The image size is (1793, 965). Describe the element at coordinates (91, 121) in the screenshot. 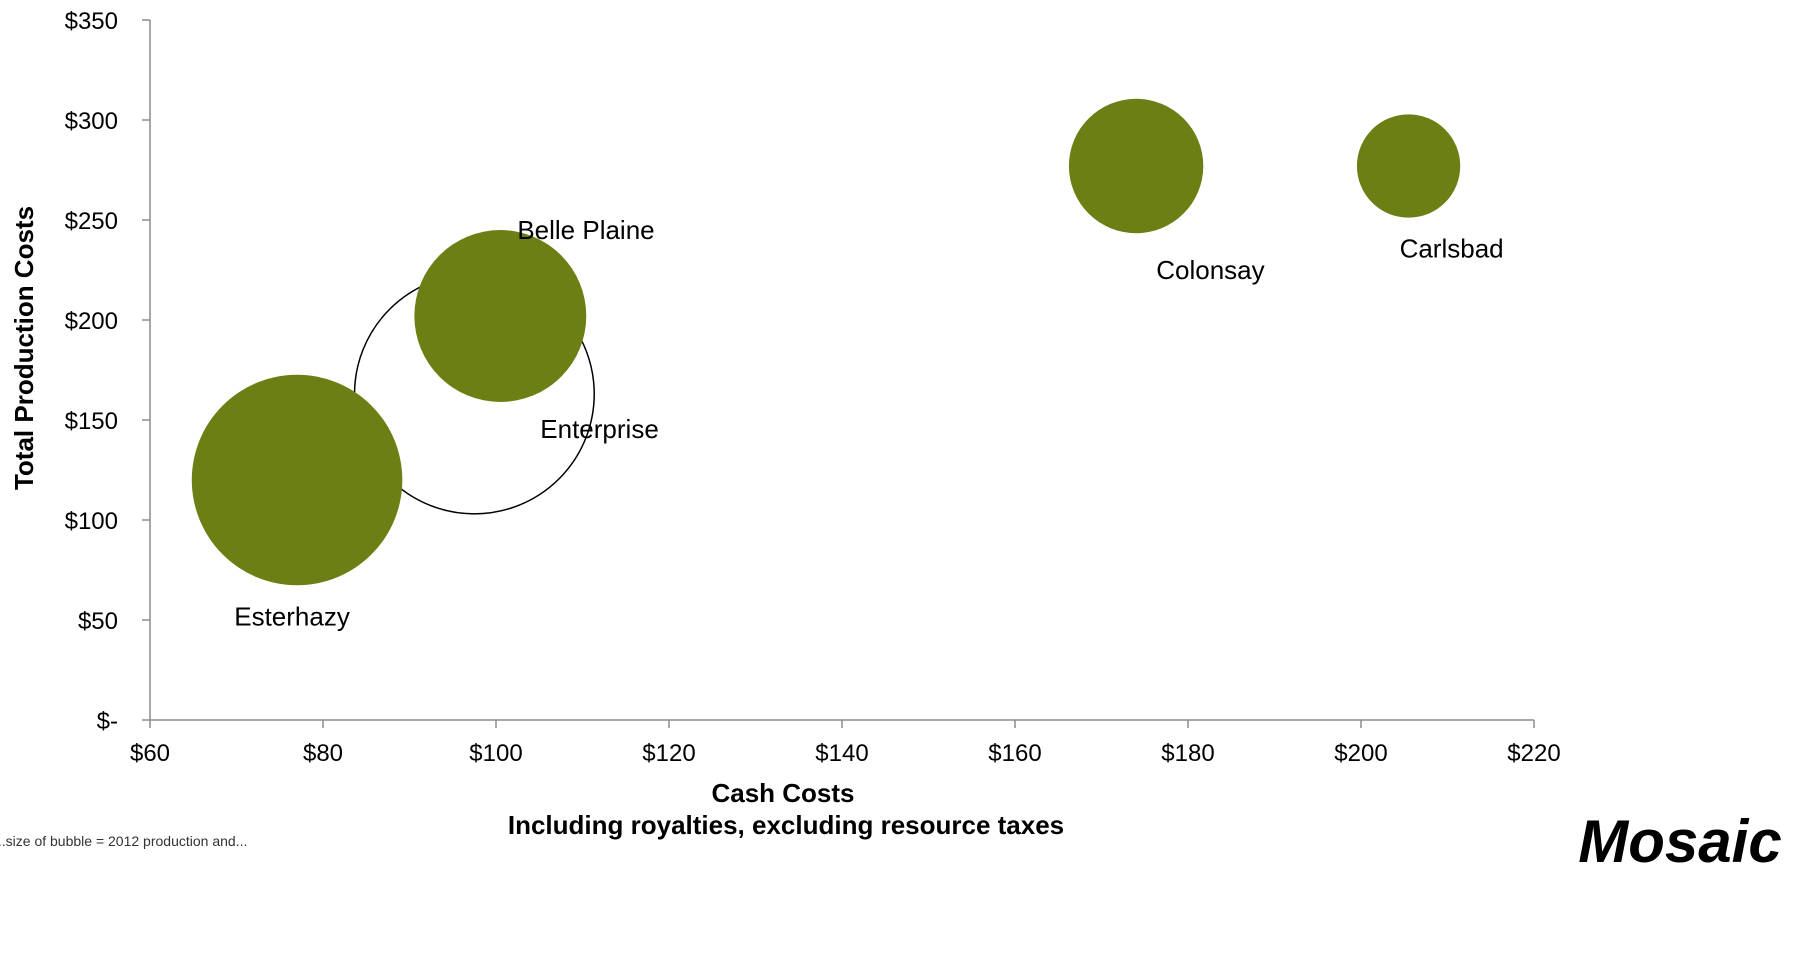

I see `y-tick-label: $300` at that location.